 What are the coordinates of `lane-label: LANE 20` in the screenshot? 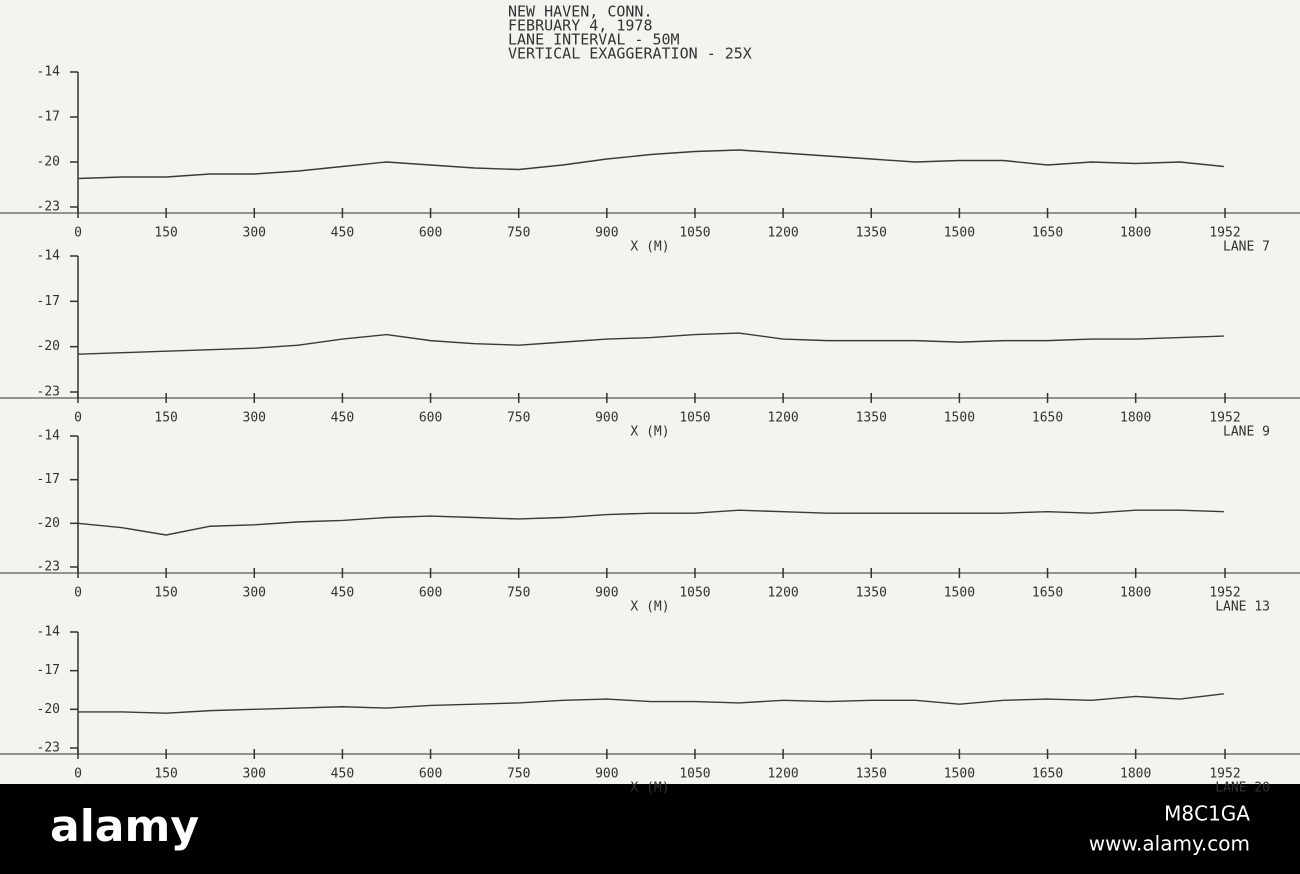 It's located at (1242, 788).